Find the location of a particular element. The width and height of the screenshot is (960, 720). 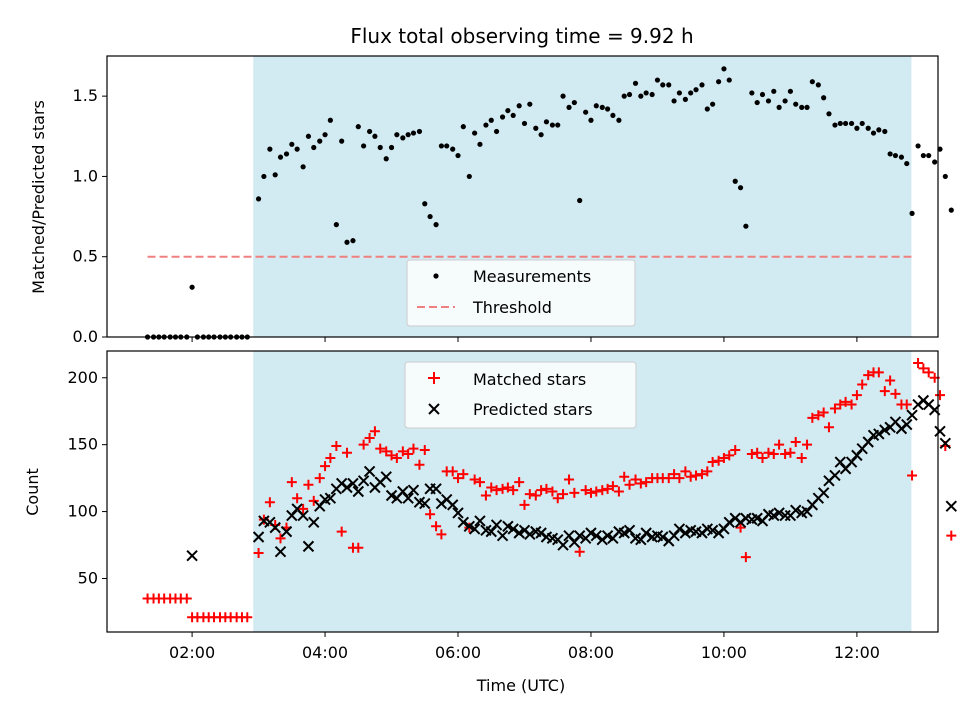

count-legend: Matched stars Predicted stars is located at coordinates (520, 395).